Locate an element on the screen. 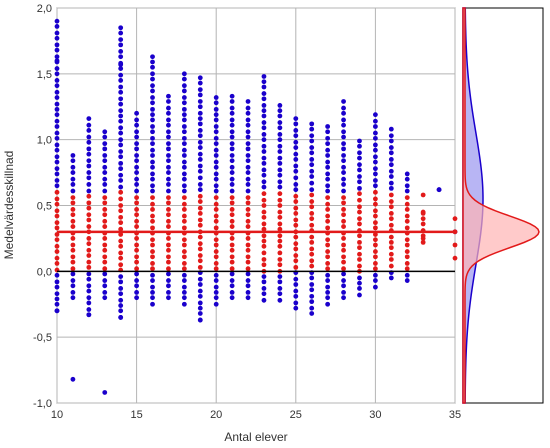 The width and height of the screenshot is (550, 448). x-tick-label: 10 is located at coordinates (57, 415).